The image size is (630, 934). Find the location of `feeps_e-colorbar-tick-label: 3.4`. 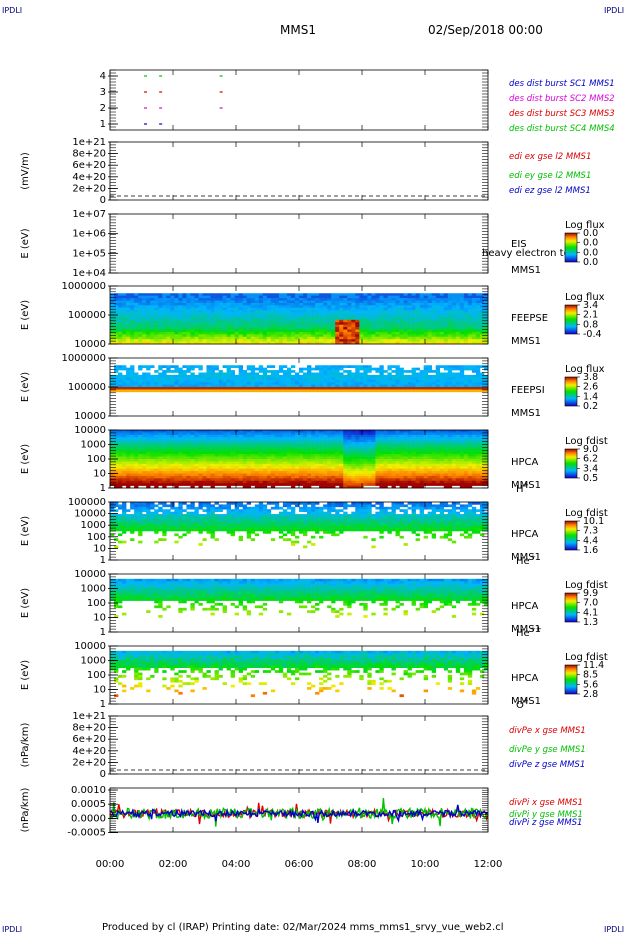

feeps_e-colorbar-tick-label: 3.4 is located at coordinates (590, 305).